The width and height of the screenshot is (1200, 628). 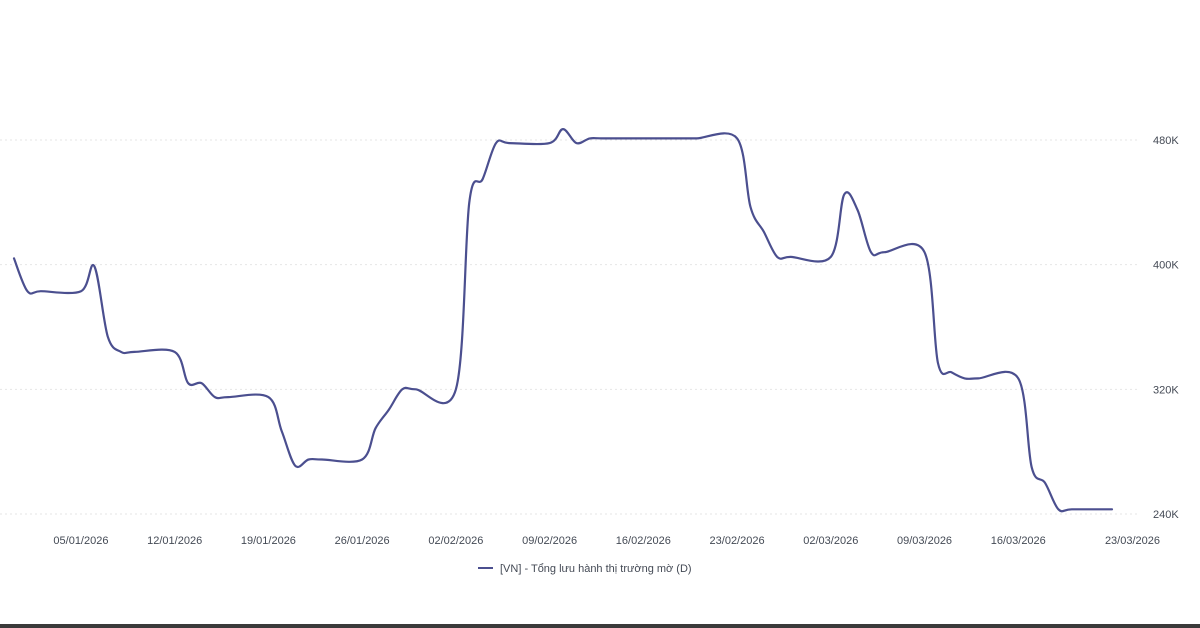 What do you see at coordinates (362, 541) in the screenshot?
I see `x-tick-label: 26/01/2026` at bounding box center [362, 541].